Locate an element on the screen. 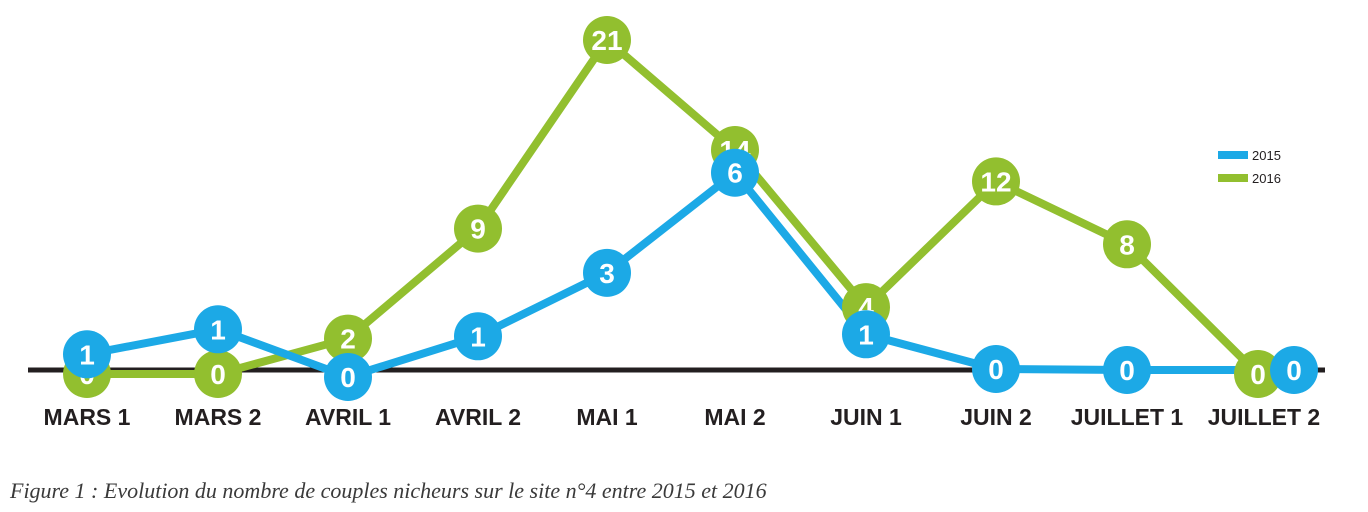  data-label: 3 is located at coordinates (607, 273).